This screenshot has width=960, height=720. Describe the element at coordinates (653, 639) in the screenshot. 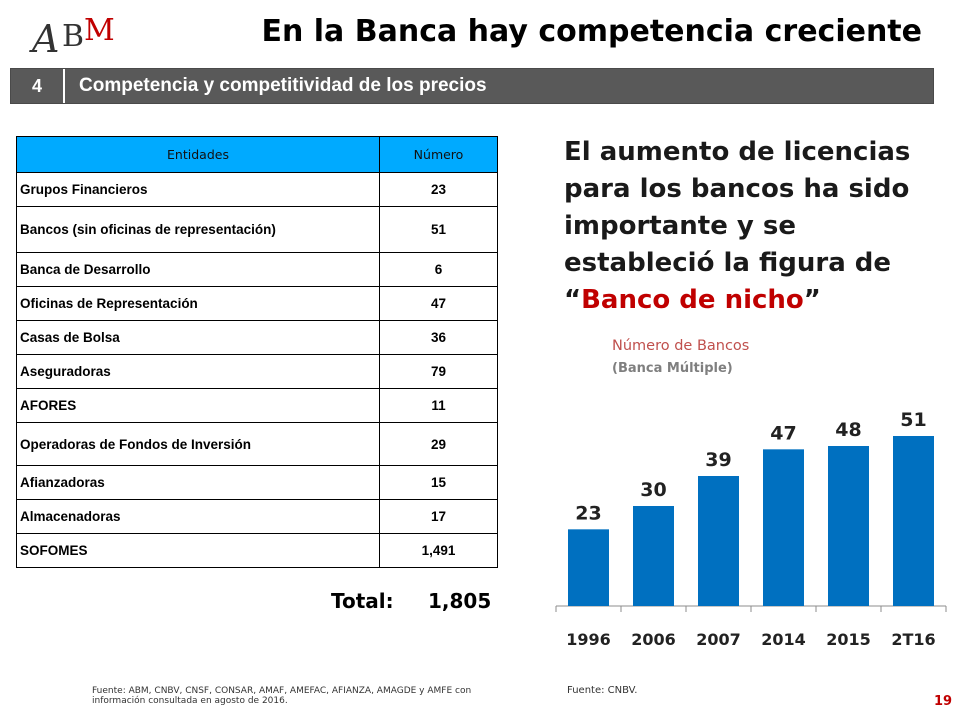

I see `x-tick-label: 2006` at that location.